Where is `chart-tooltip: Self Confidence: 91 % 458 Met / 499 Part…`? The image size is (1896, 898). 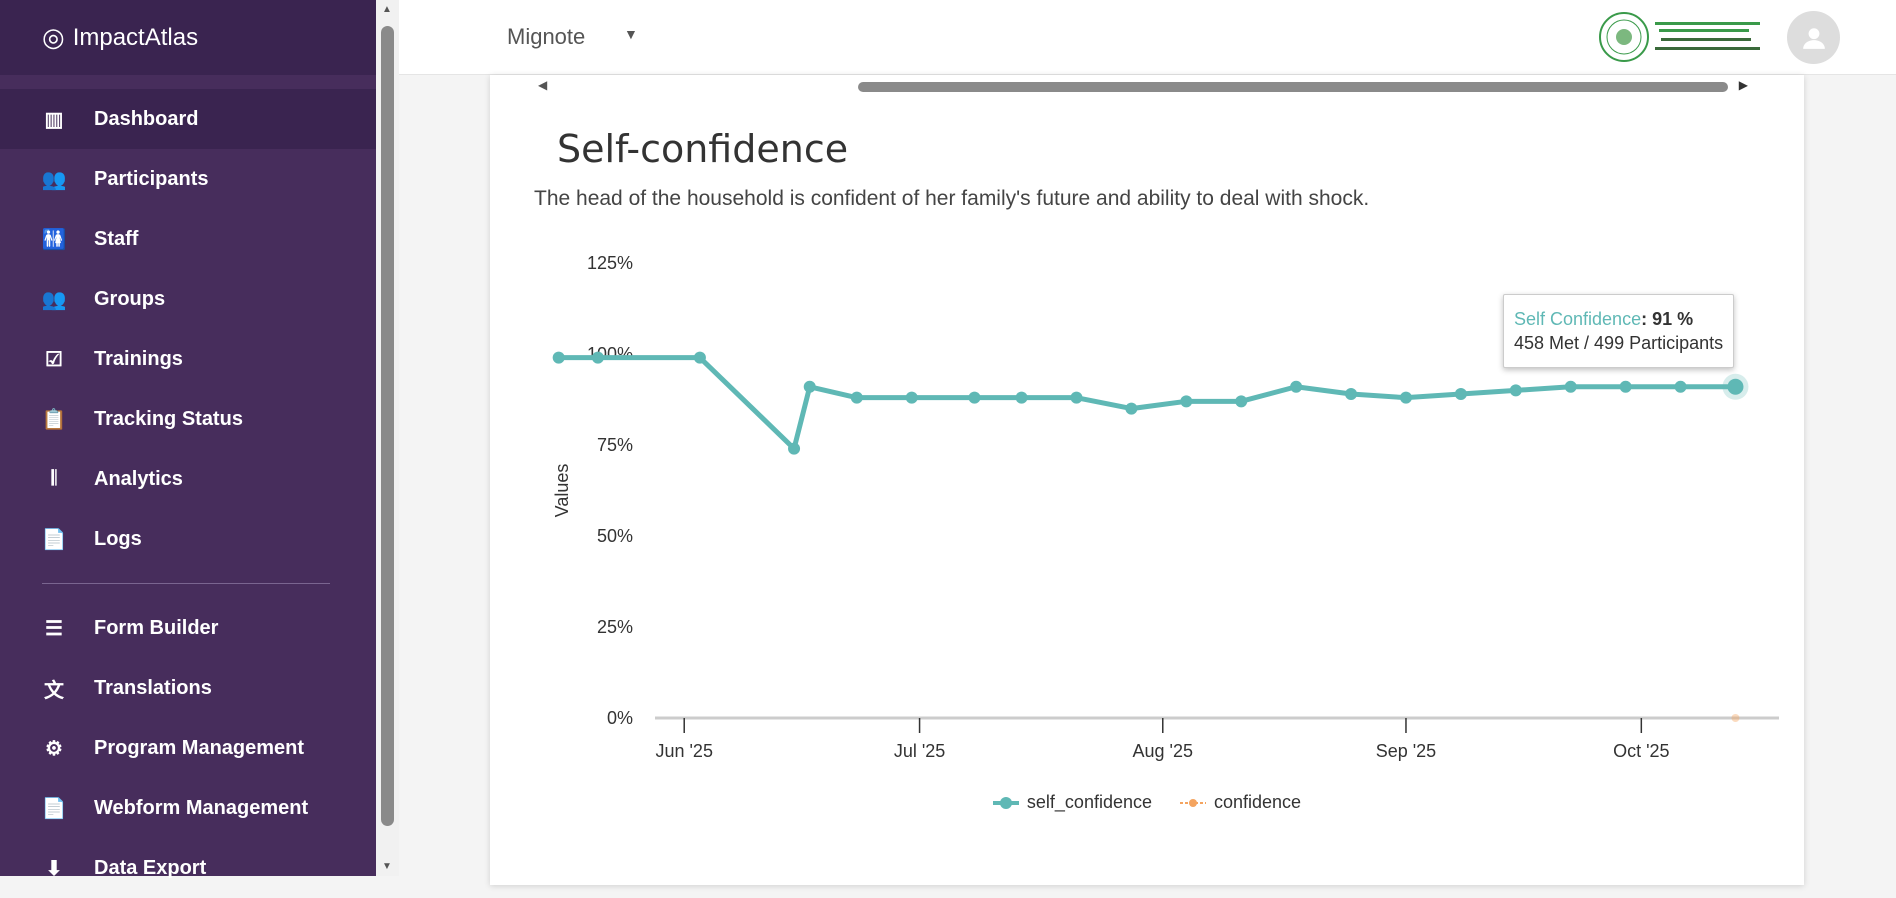 chart-tooltip: Self Confidence: 91 % 458 Met / 499 Part… is located at coordinates (1619, 331).